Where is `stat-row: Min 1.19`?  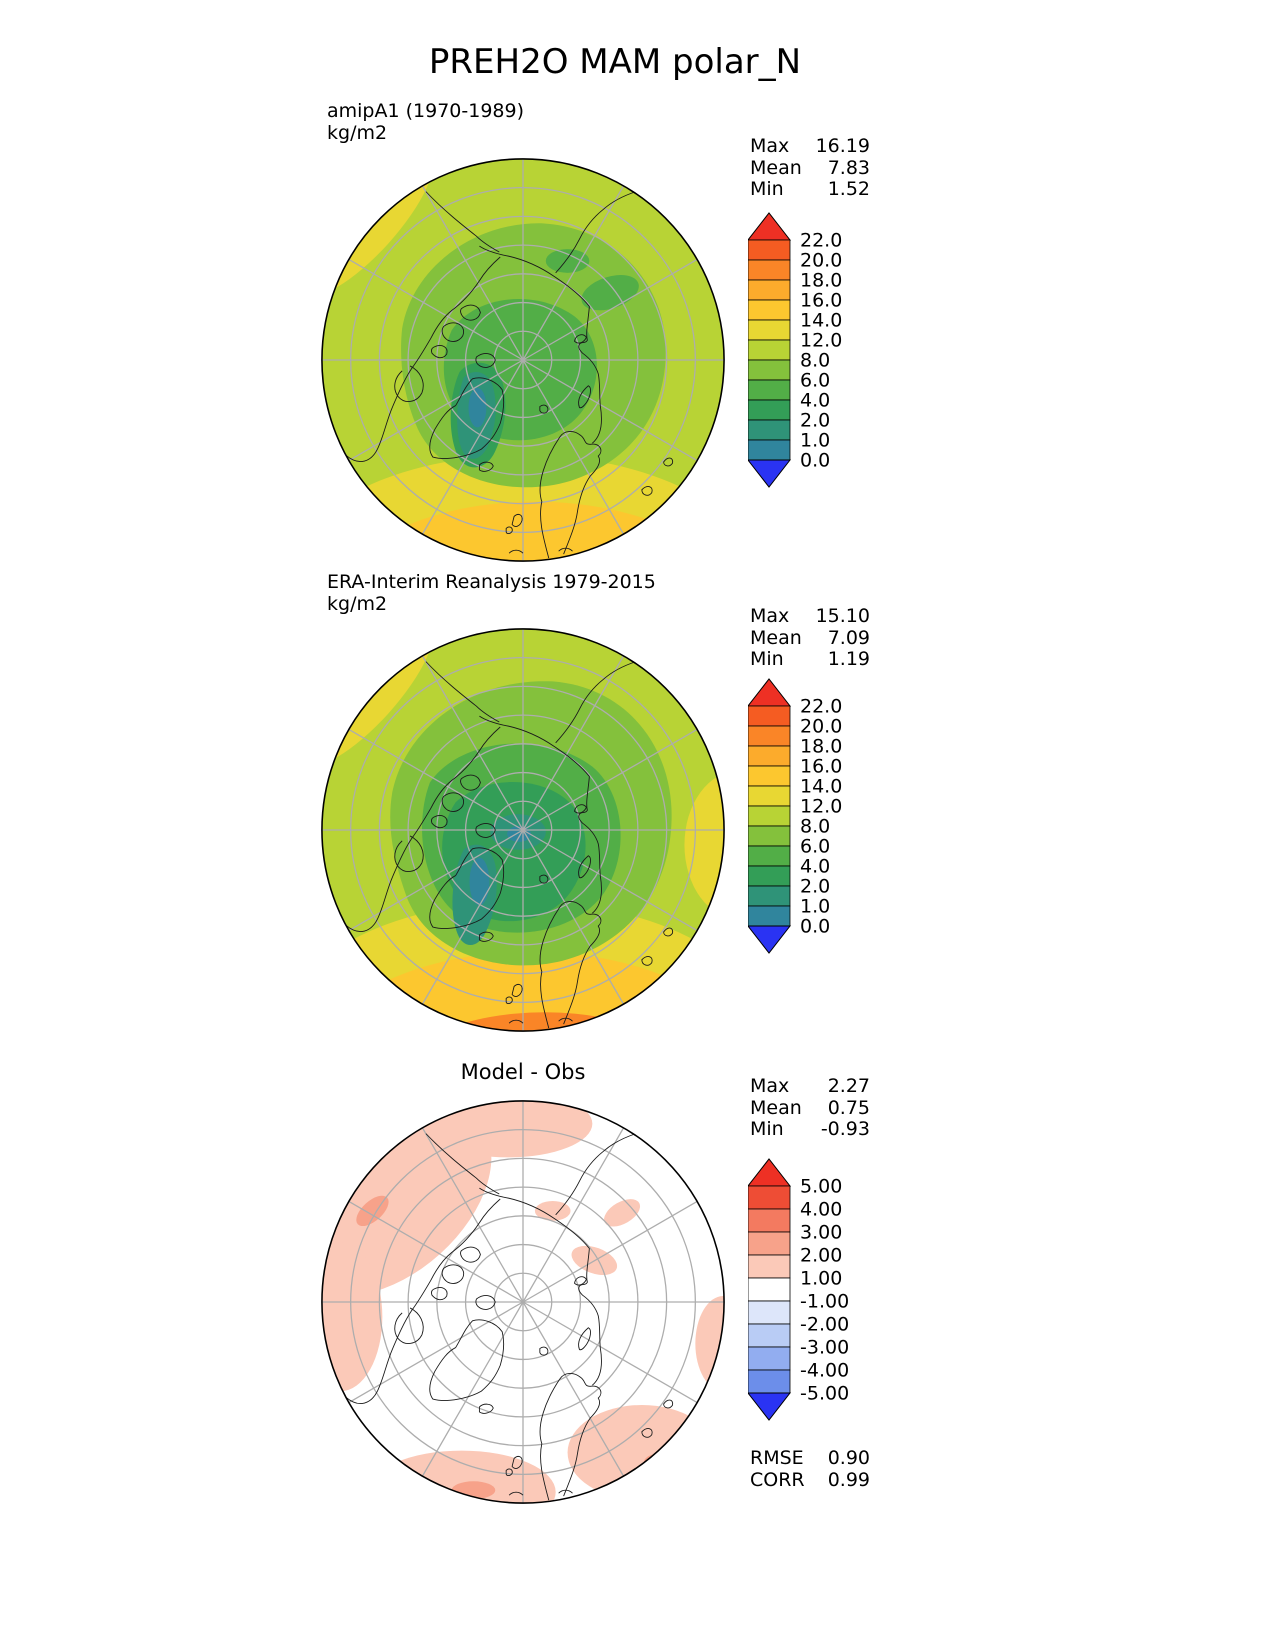 stat-row: Min 1.19 is located at coordinates (810, 659).